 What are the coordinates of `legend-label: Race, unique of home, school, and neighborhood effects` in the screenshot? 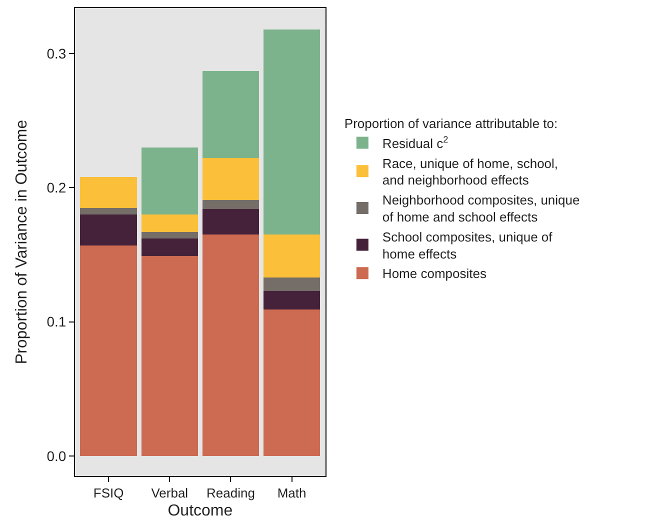 It's located at (470, 172).